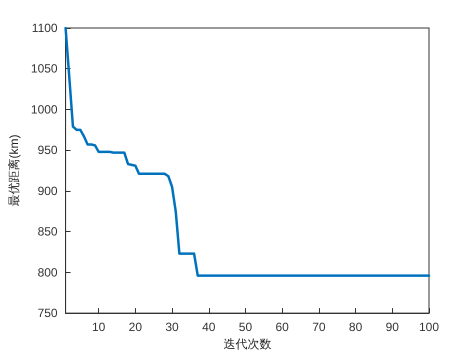 Image resolution: width=474 pixels, height=355 pixels. Describe the element at coordinates (355, 327) in the screenshot. I see `x-tick-label: 80` at that location.